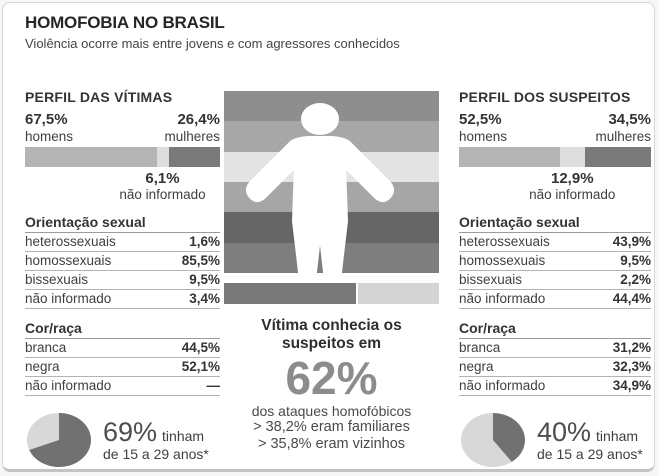  Describe the element at coordinates (555, 348) in the screenshot. I see `table-row: branca 31,2%` at that location.